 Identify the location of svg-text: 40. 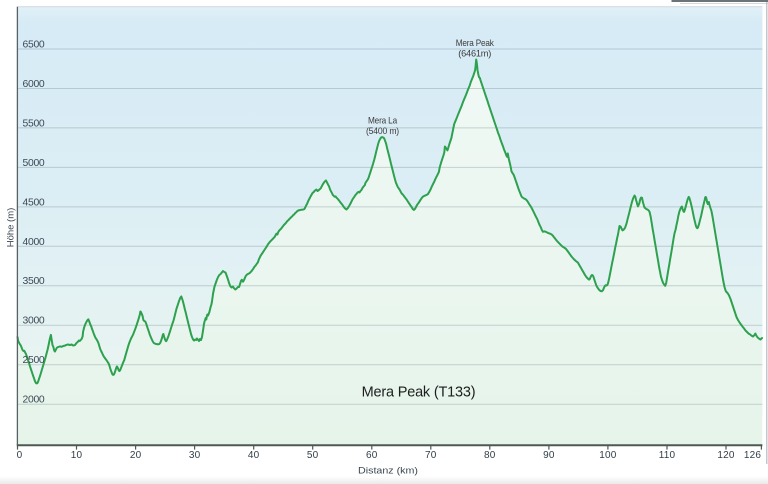
(254, 455).